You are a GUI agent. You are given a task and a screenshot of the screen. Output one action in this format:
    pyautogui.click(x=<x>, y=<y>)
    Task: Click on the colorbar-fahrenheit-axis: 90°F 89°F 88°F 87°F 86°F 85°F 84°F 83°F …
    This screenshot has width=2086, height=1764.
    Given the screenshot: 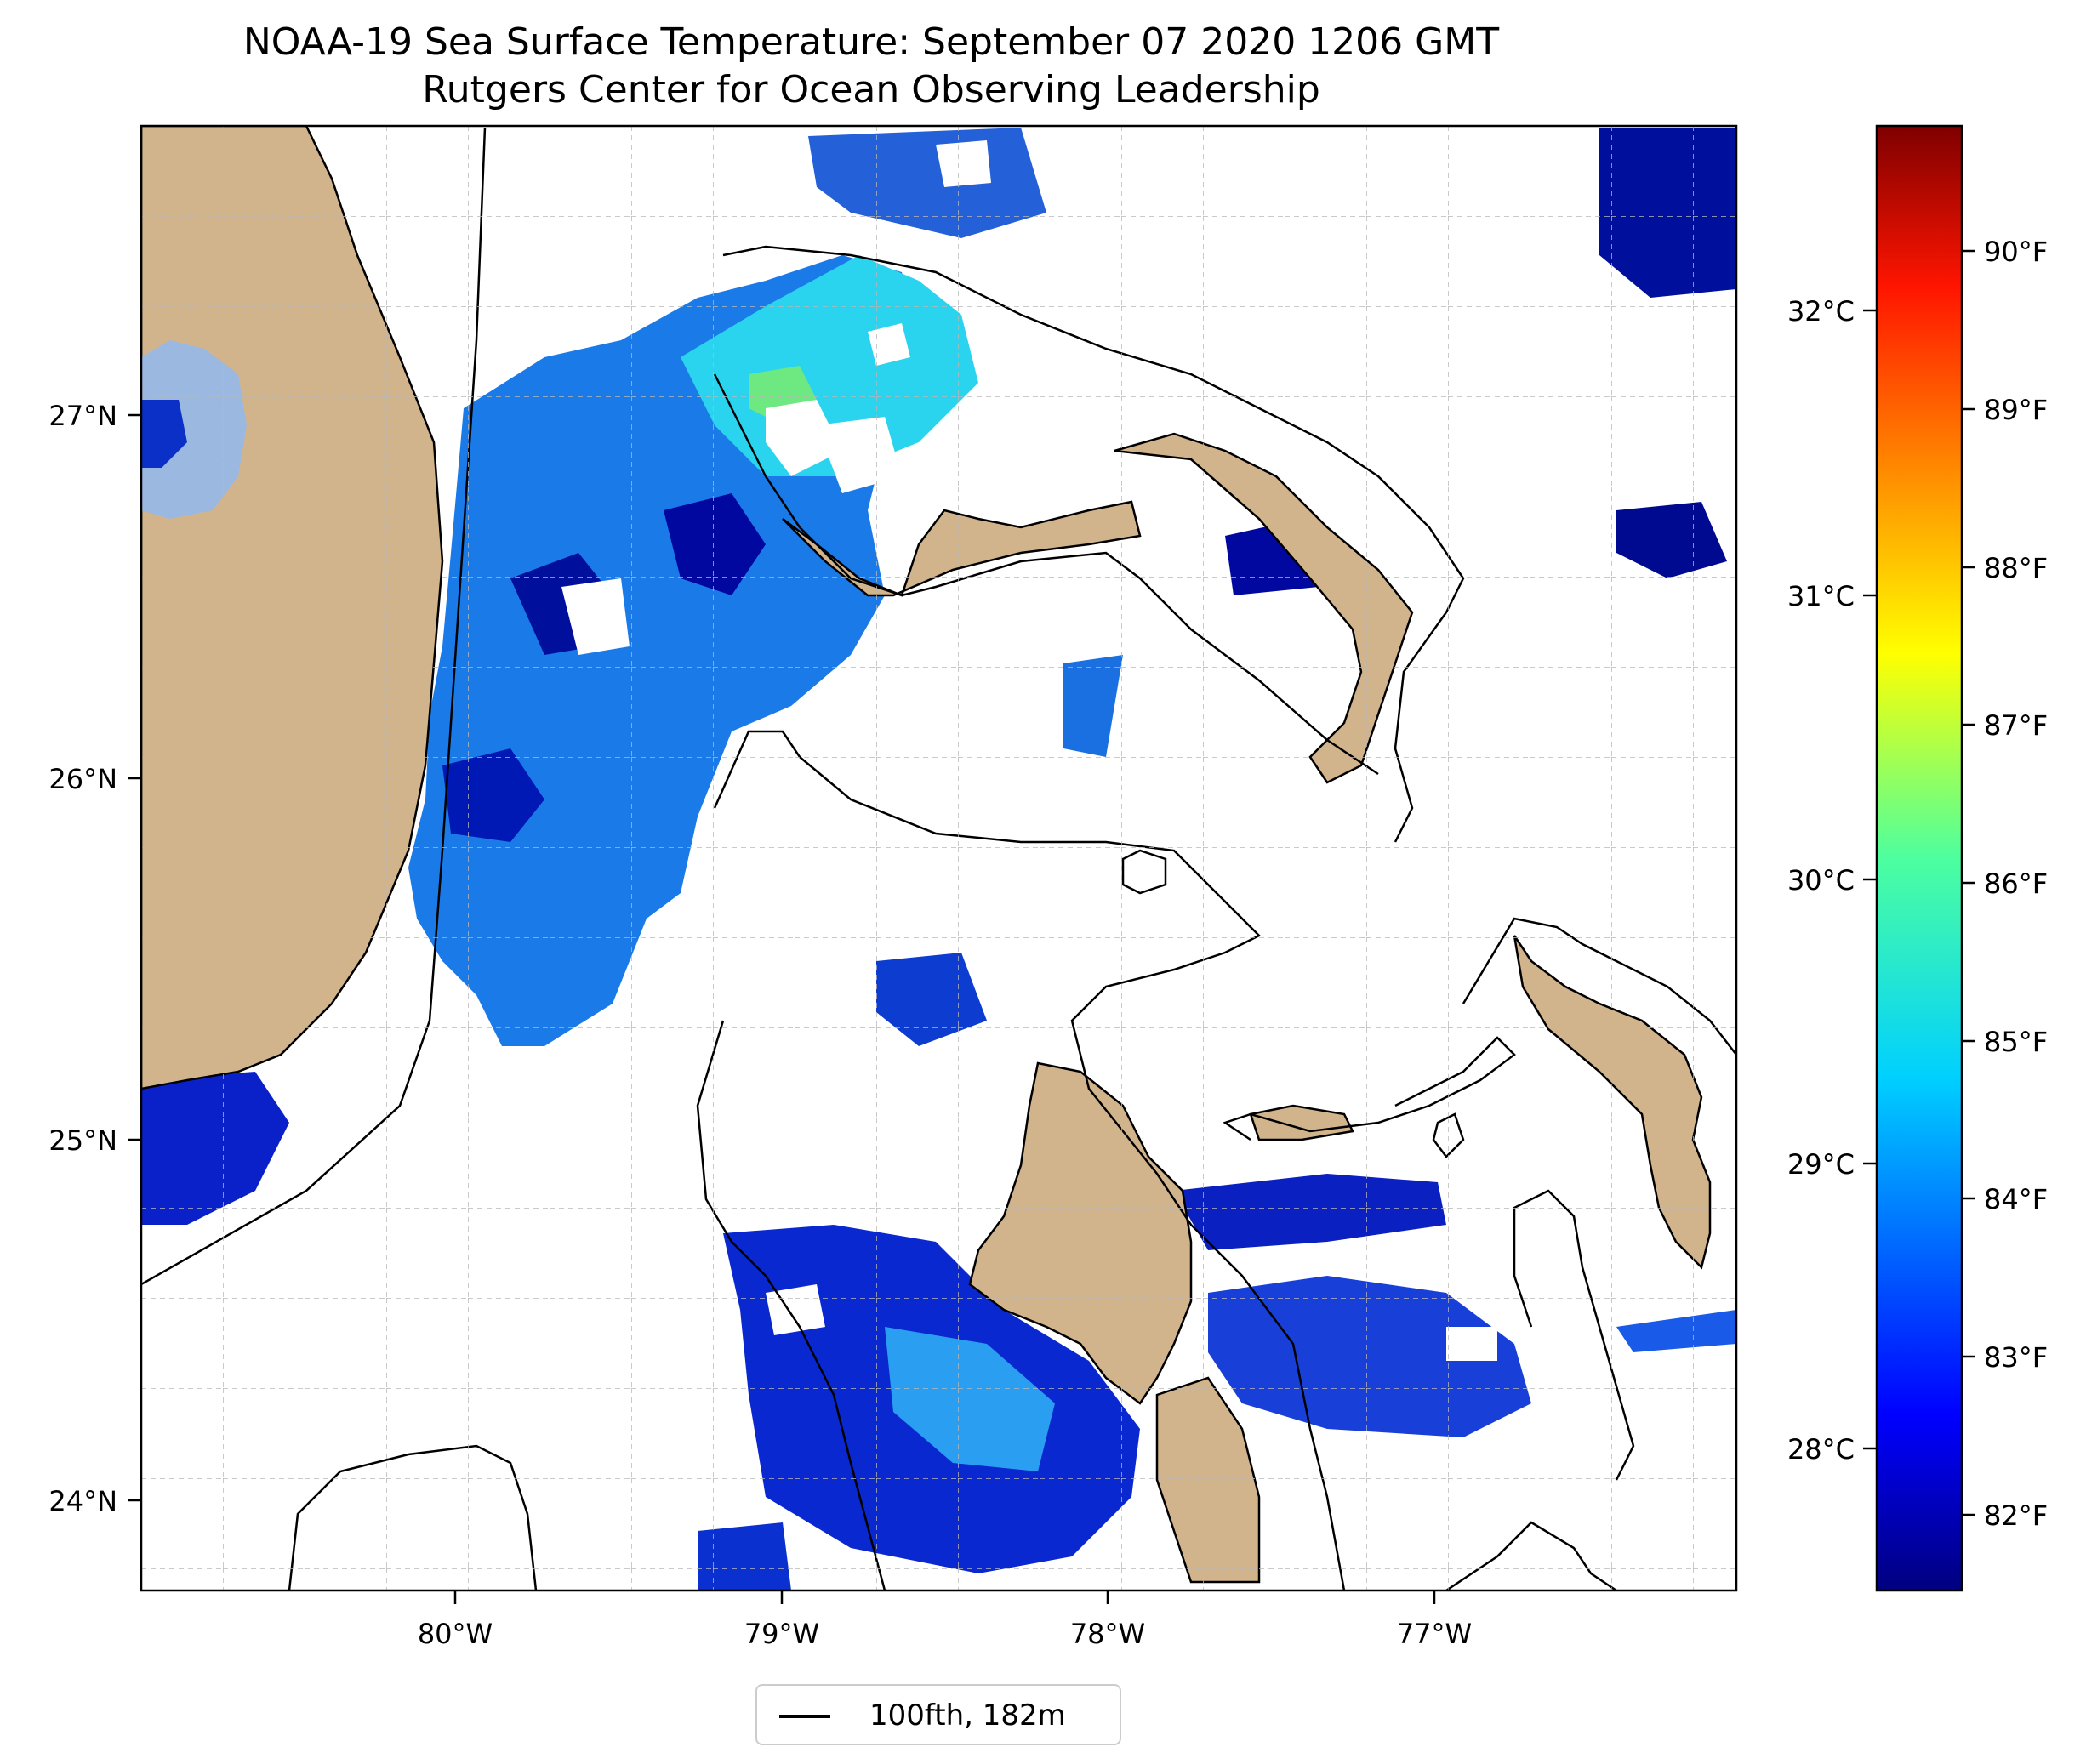 What is the action you would take?
    pyautogui.click(x=2005, y=884)
    